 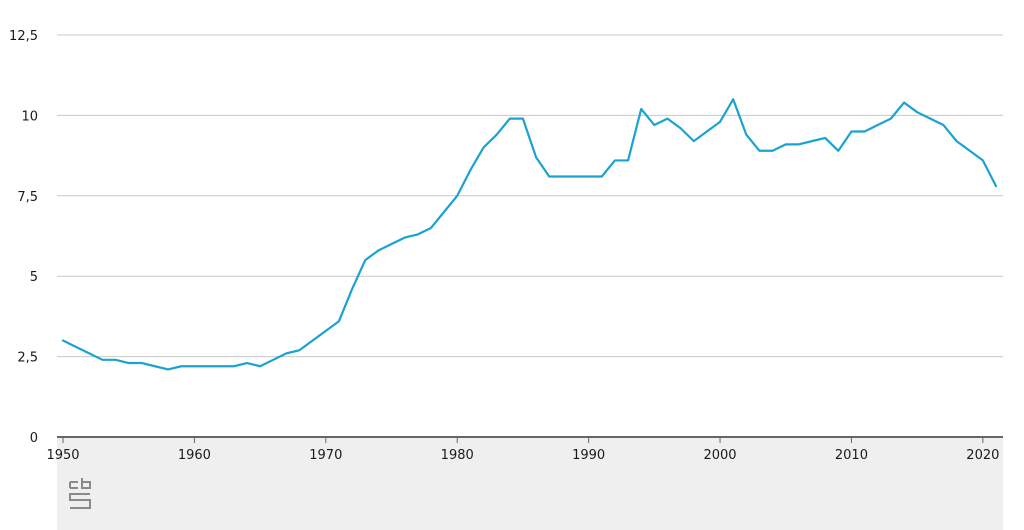 I want to click on y-axis-labels: 0 2,5 5 7,5 10 12,5, so click(x=23, y=237).